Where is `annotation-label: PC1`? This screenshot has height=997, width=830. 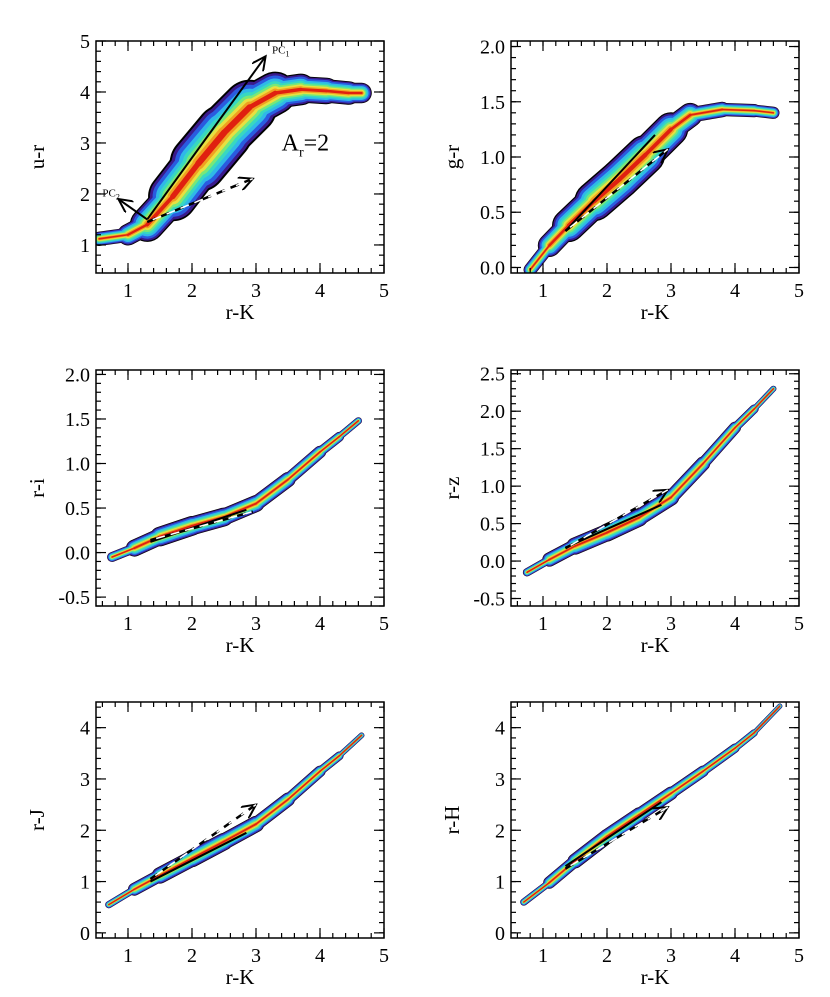 annotation-label: PC1 is located at coordinates (280, 52).